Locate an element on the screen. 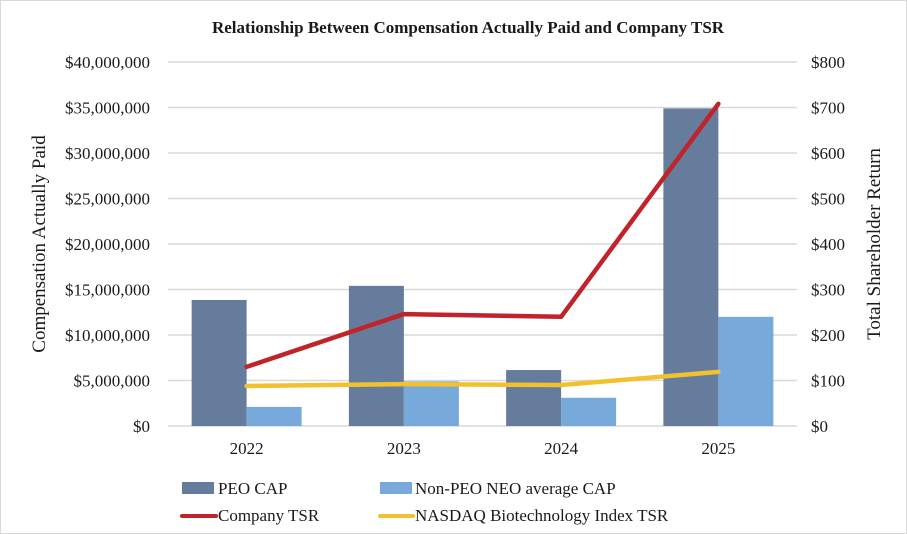 The width and height of the screenshot is (907, 534). y2-axis-label: Total Shareholder Return is located at coordinates (874, 244).